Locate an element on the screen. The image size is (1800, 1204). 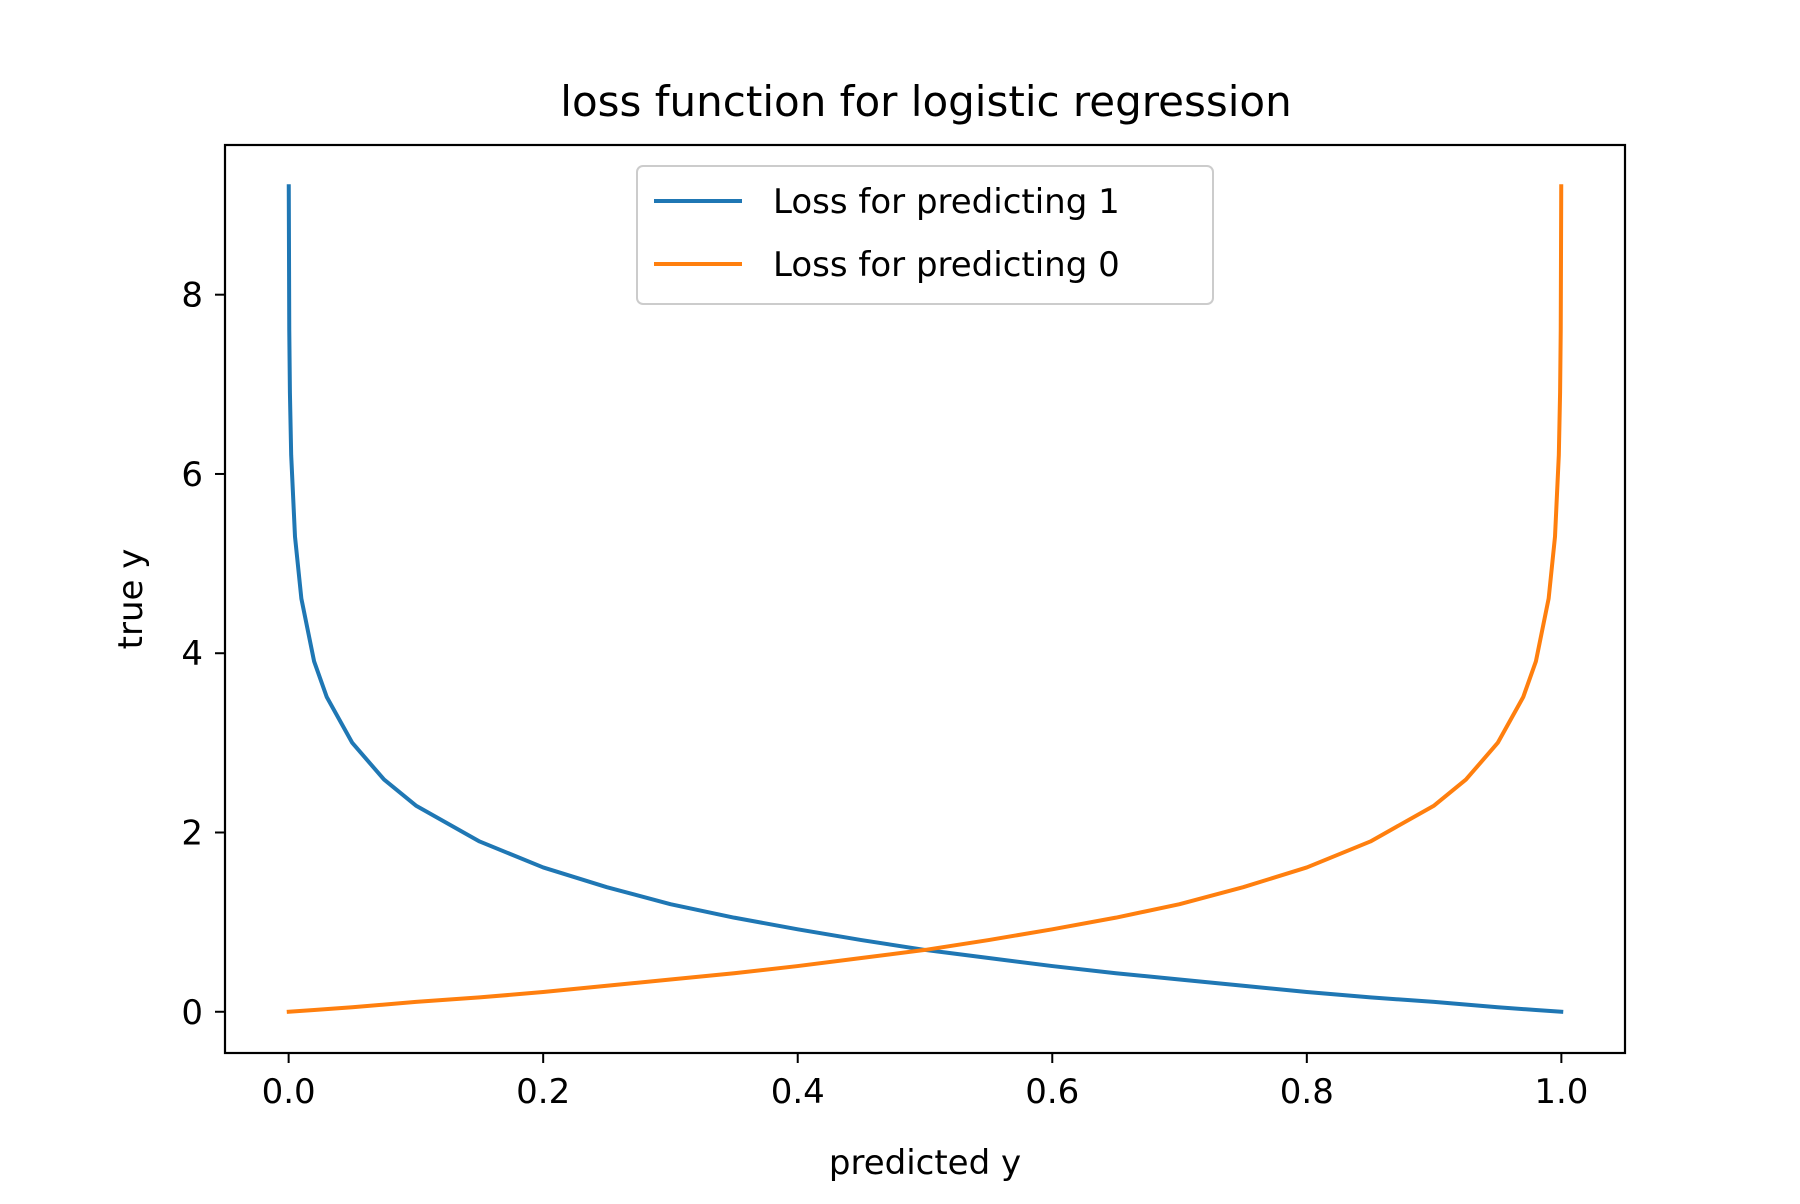
legend-box is located at coordinates (925, 235).